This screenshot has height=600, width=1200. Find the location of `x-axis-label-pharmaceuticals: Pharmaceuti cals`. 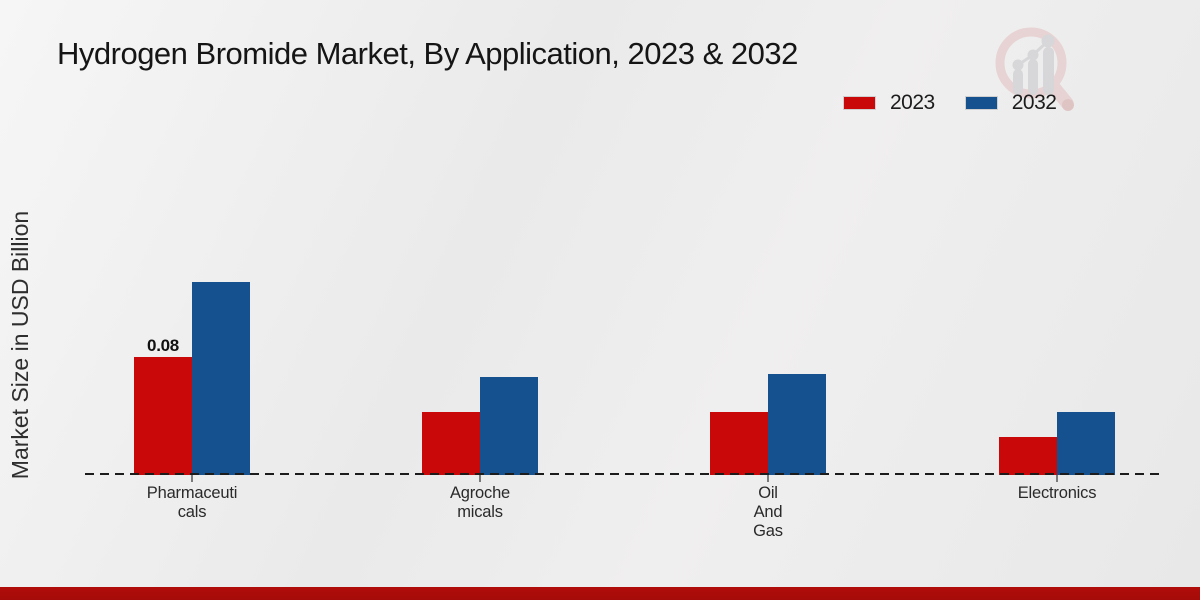

x-axis-label-pharmaceuticals: Pharmaceuti cals is located at coordinates (192, 502).